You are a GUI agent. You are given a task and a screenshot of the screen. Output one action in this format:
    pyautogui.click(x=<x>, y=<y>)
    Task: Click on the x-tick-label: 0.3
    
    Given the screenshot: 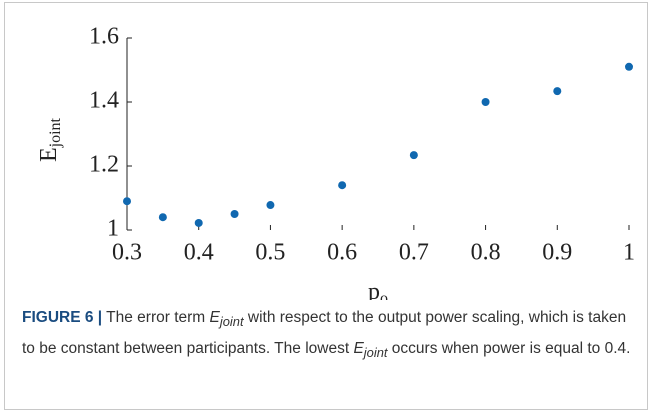 What is the action you would take?
    pyautogui.click(x=127, y=253)
    